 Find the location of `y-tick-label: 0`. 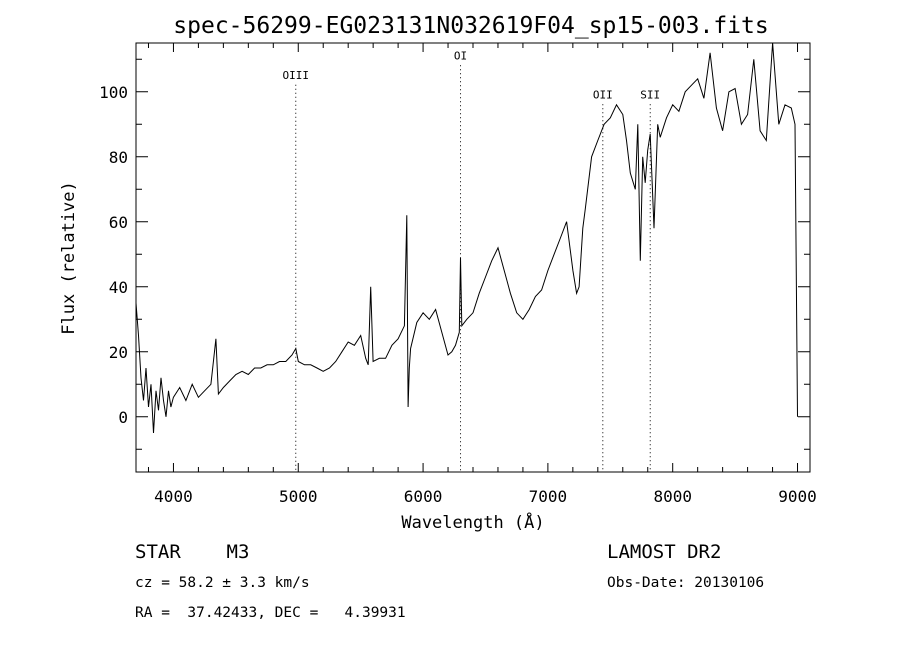

y-tick-label: 0 is located at coordinates (123, 417).